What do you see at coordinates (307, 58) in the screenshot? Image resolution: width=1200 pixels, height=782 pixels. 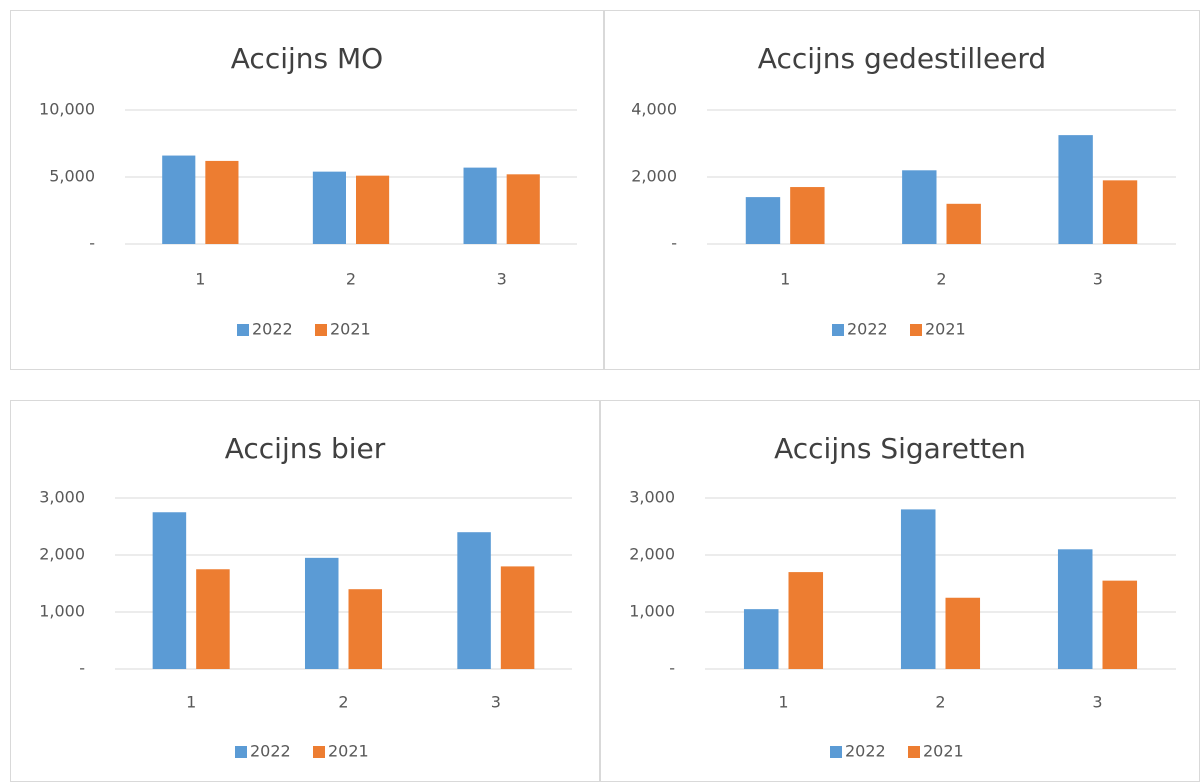 I see `chart-title: Accijns MO` at bounding box center [307, 58].